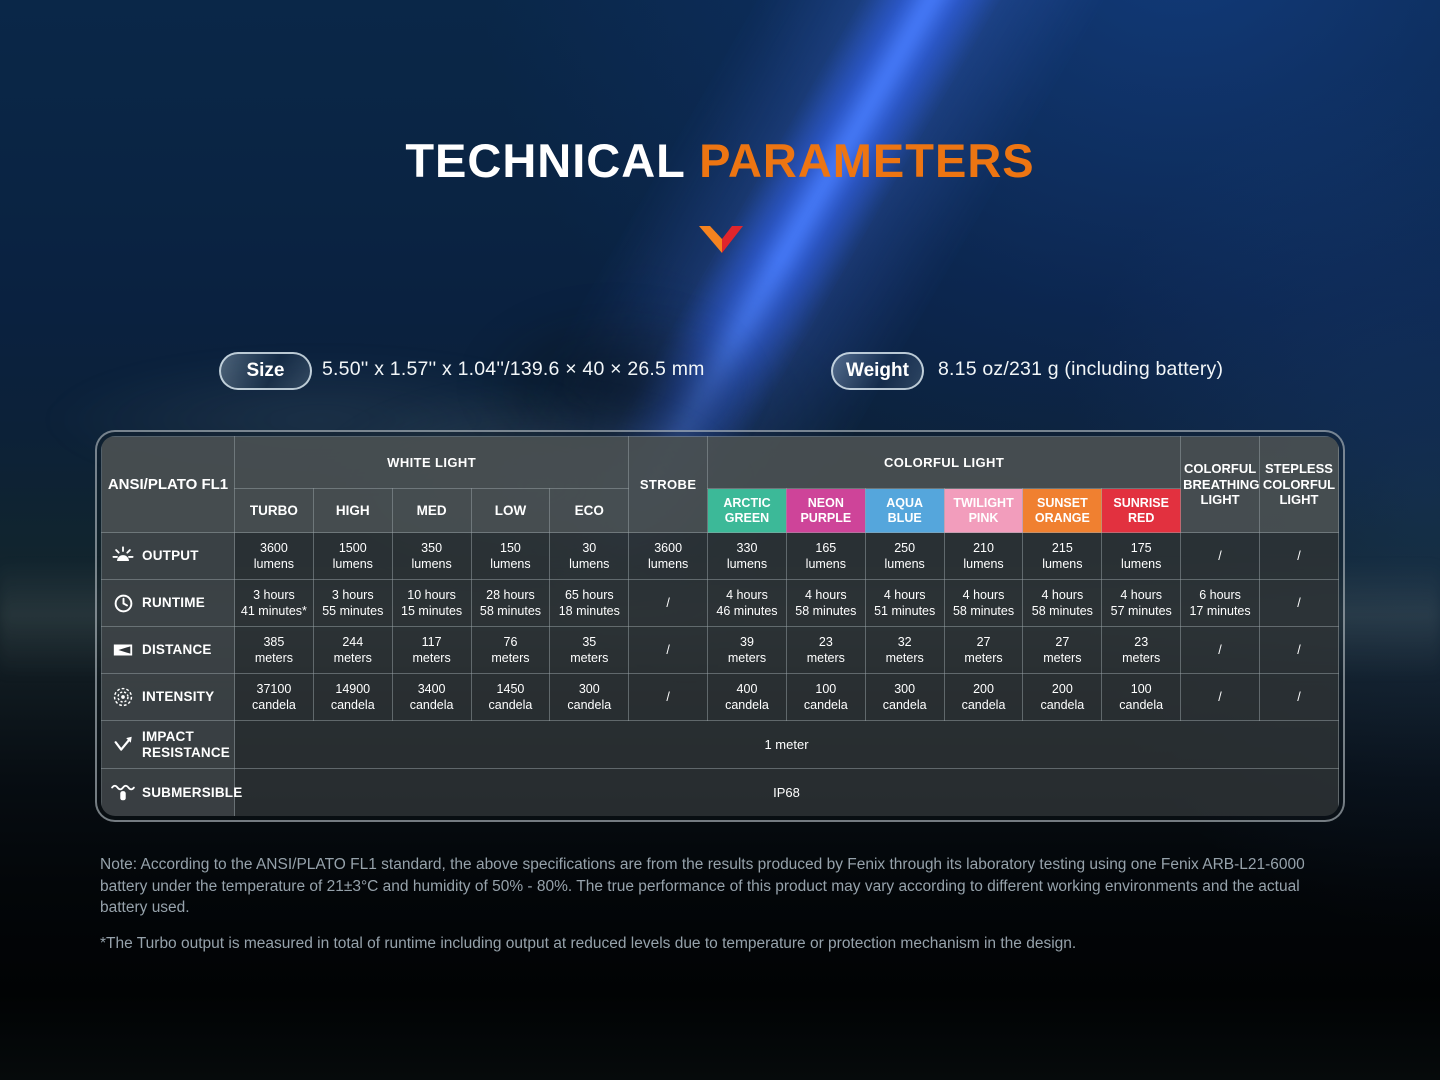 The height and width of the screenshot is (1080, 1440). What do you see at coordinates (274, 510) in the screenshot?
I see `mode-header-turbo: TURBO` at bounding box center [274, 510].